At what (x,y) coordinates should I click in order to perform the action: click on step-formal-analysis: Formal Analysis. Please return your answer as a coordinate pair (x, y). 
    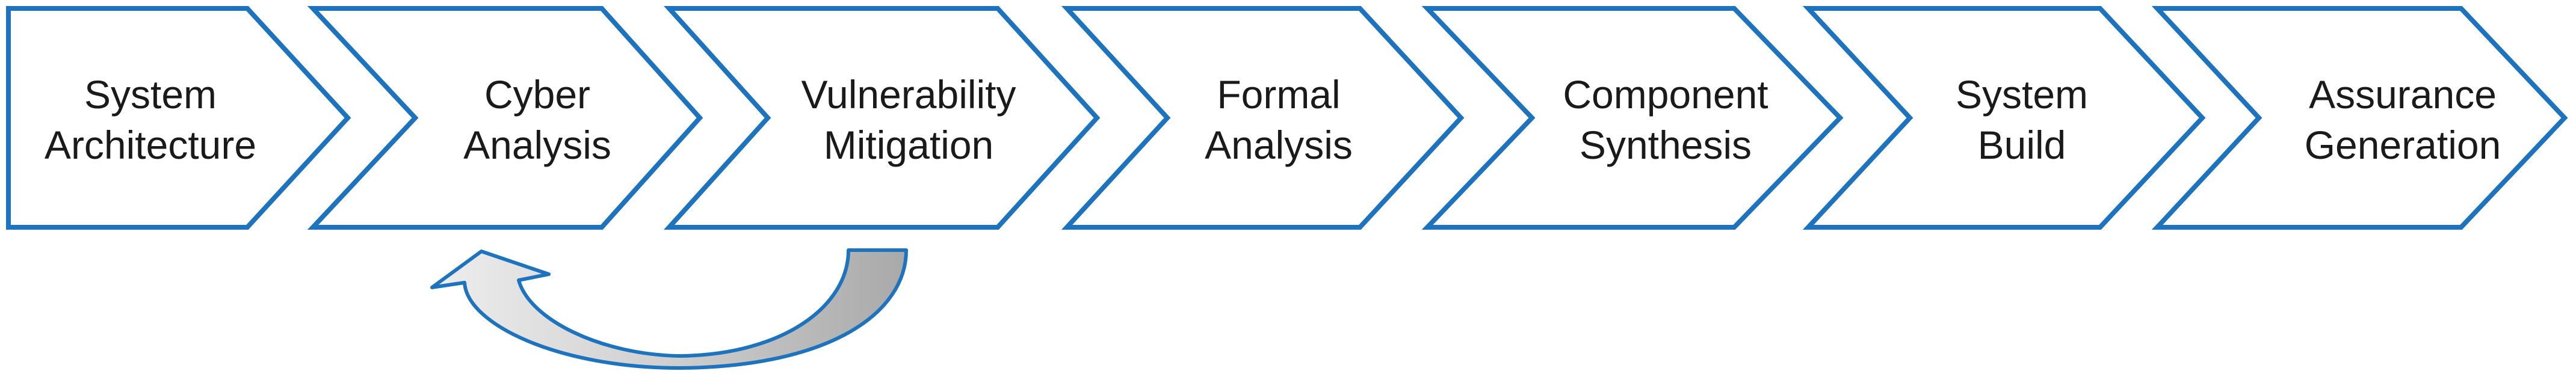
    Looking at the image, I should click on (1263, 118).